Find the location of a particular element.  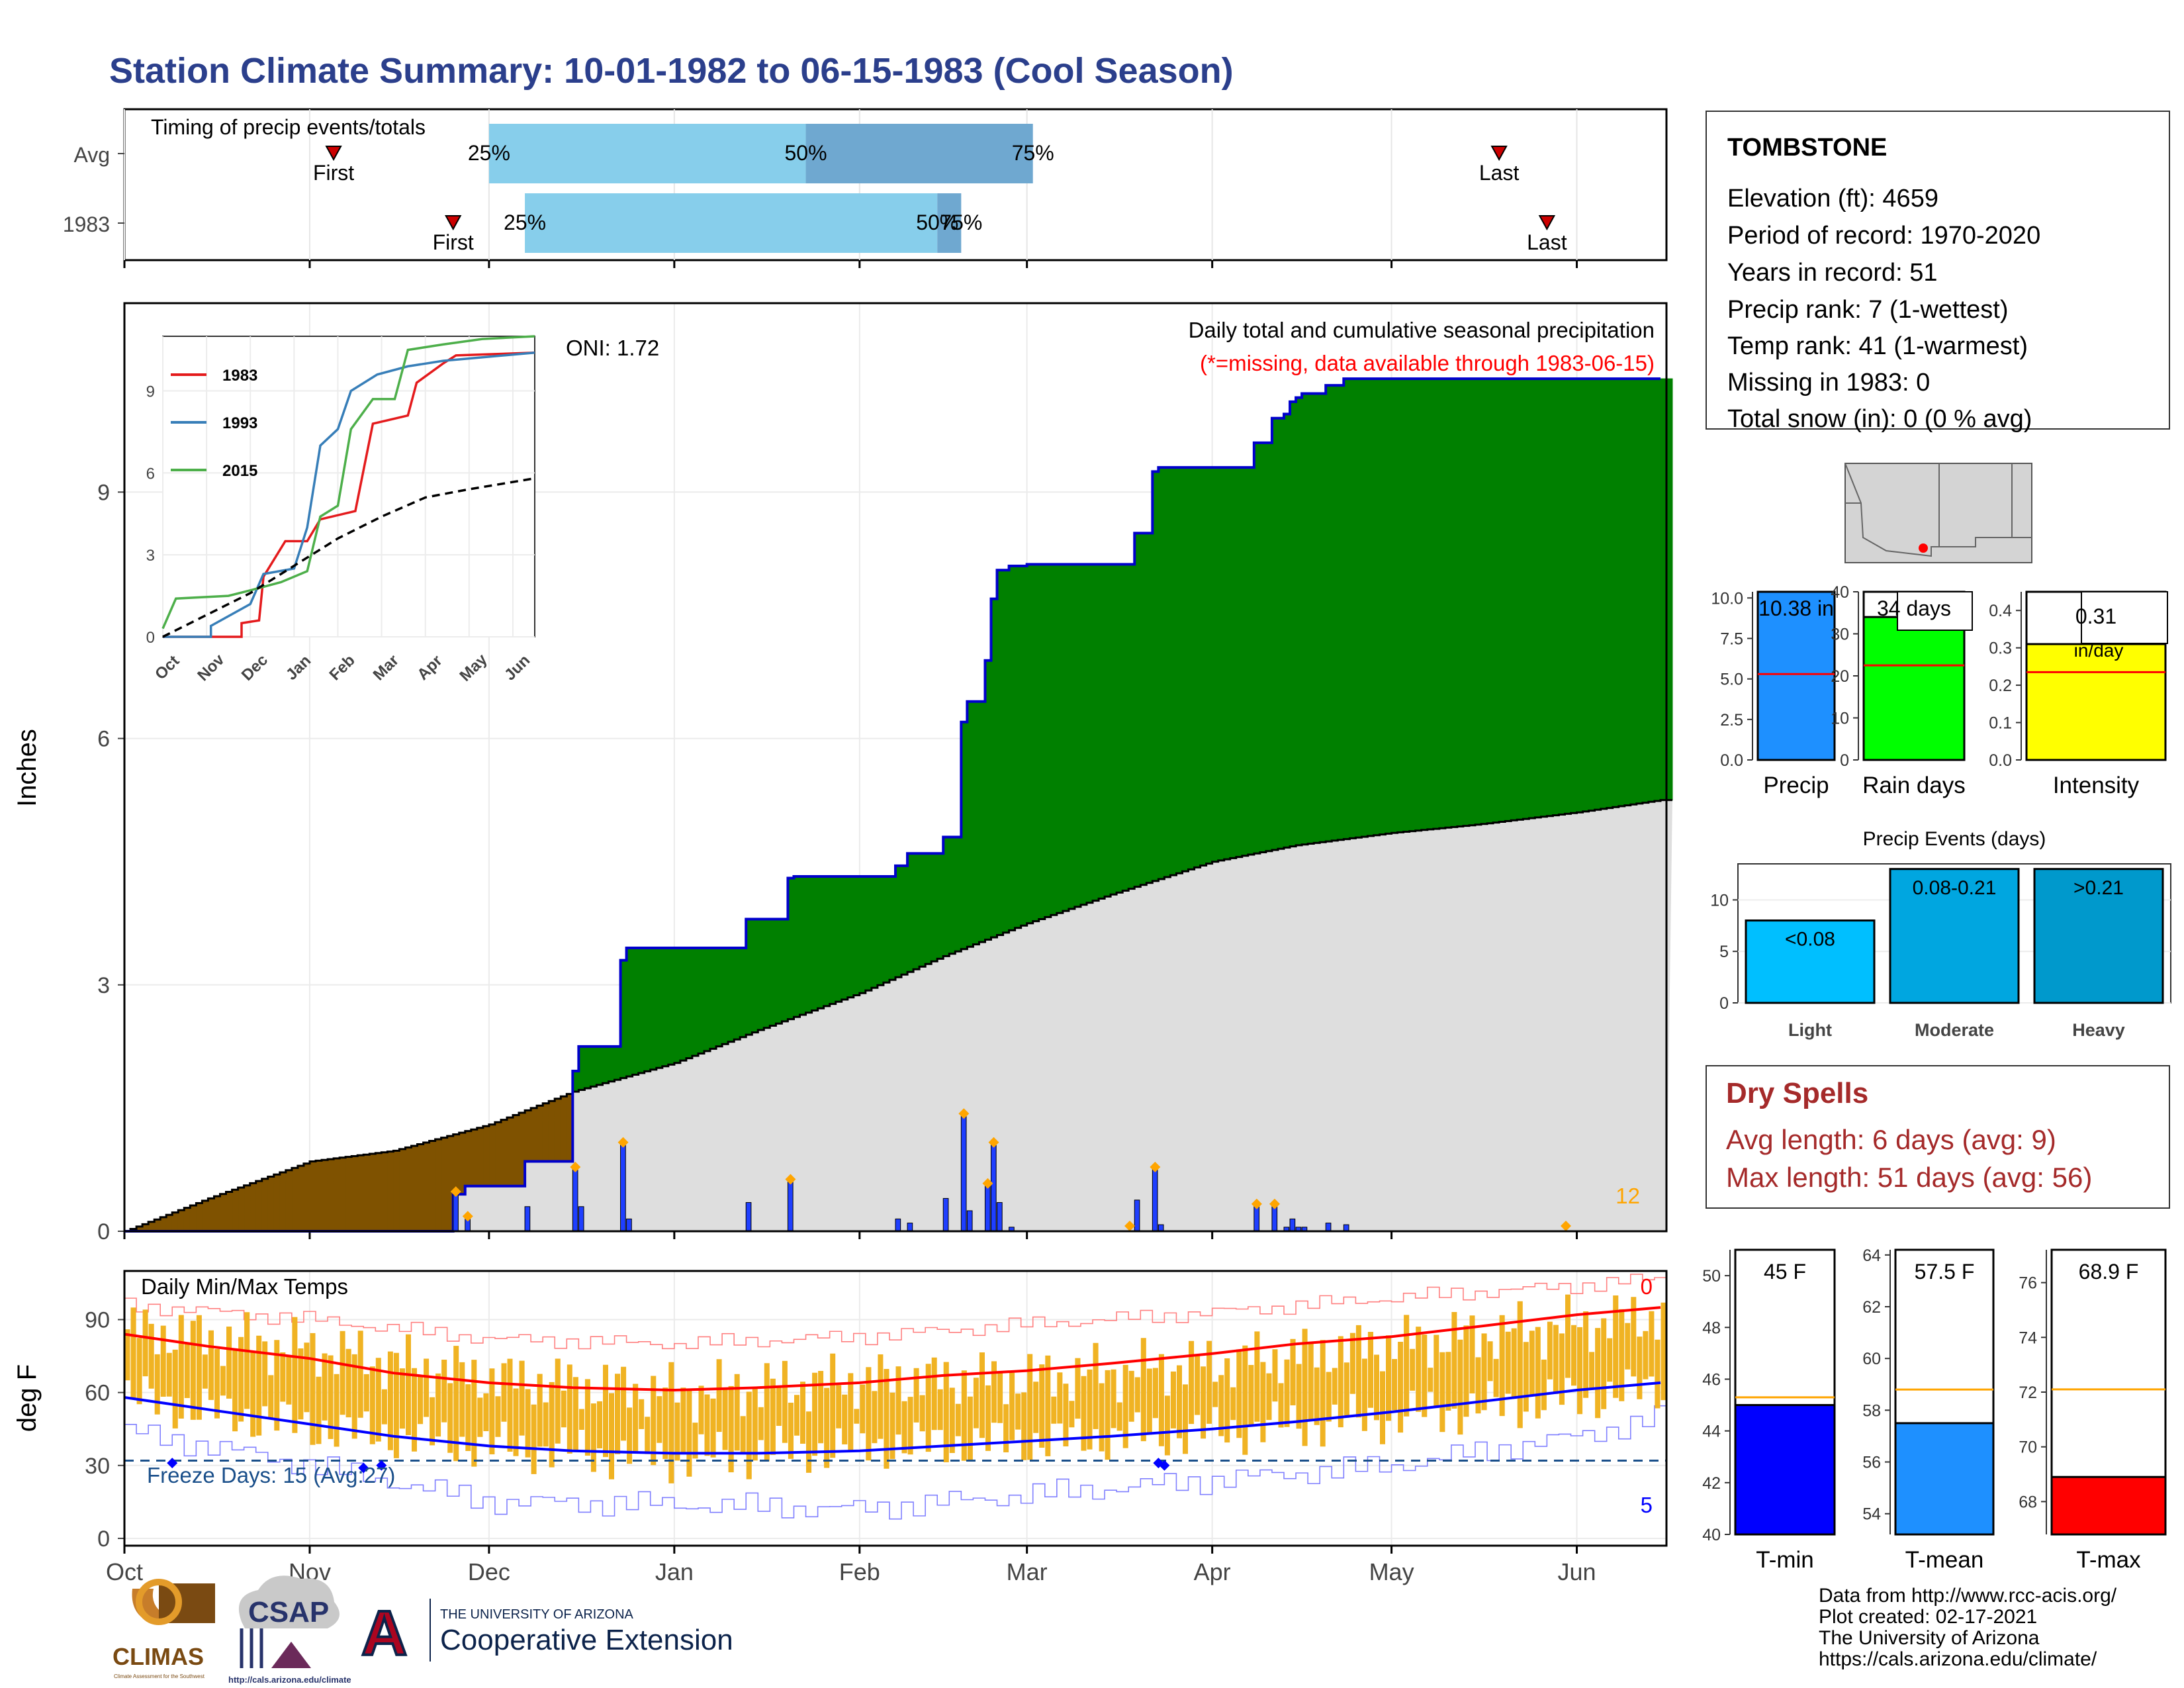

precip-events-bar-label: >0.21 is located at coordinates (2098, 888).